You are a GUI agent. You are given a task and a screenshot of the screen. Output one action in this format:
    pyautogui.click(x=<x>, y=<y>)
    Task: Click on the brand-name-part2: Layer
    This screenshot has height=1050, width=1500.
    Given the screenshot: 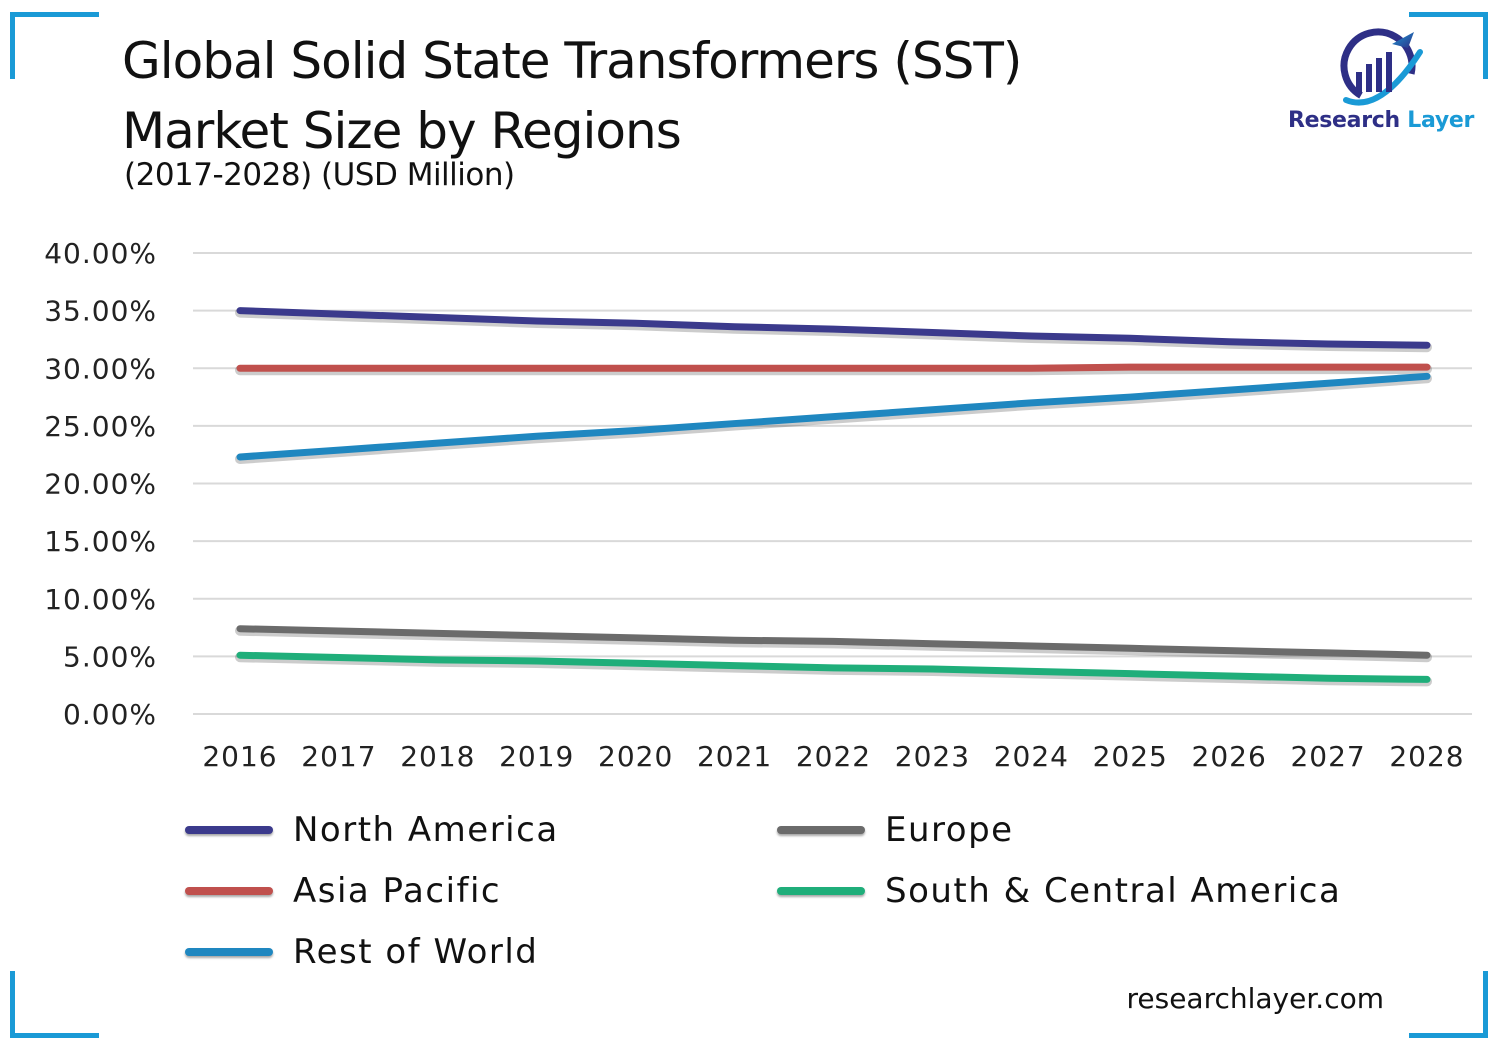 What is the action you would take?
    pyautogui.click(x=1441, y=120)
    